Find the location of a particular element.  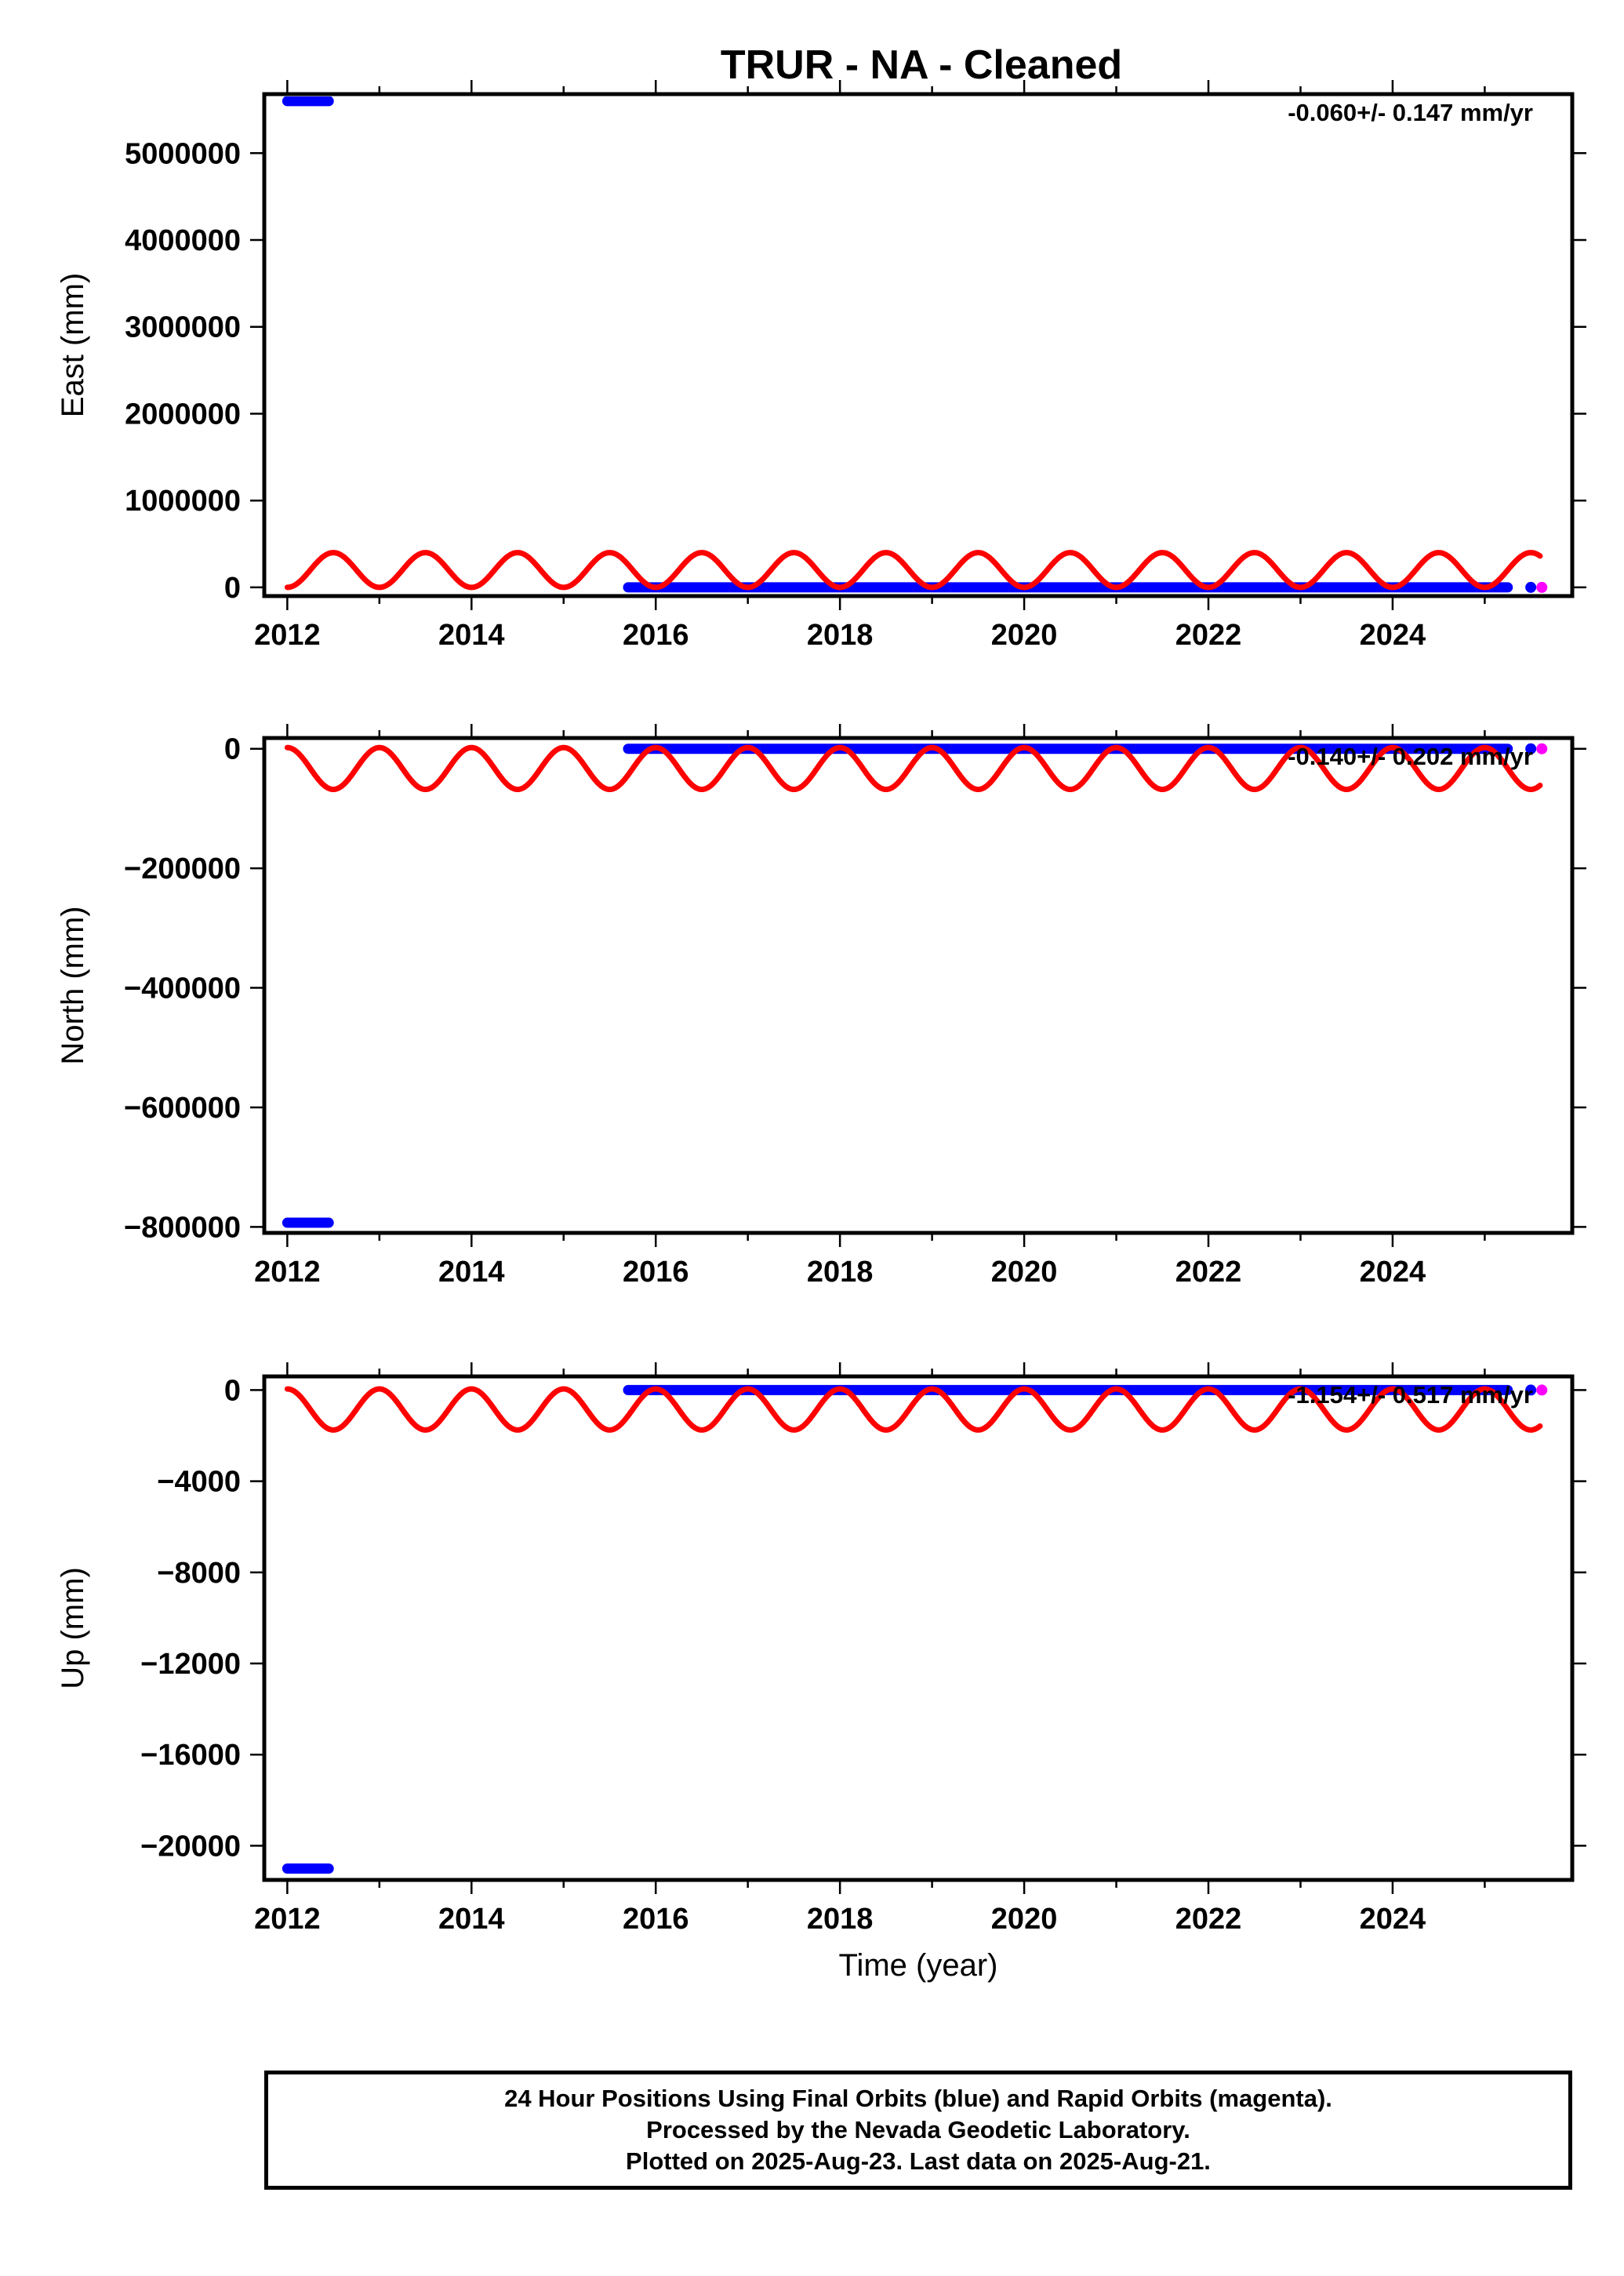

y-tick-label: −200000 is located at coordinates (183, 869).